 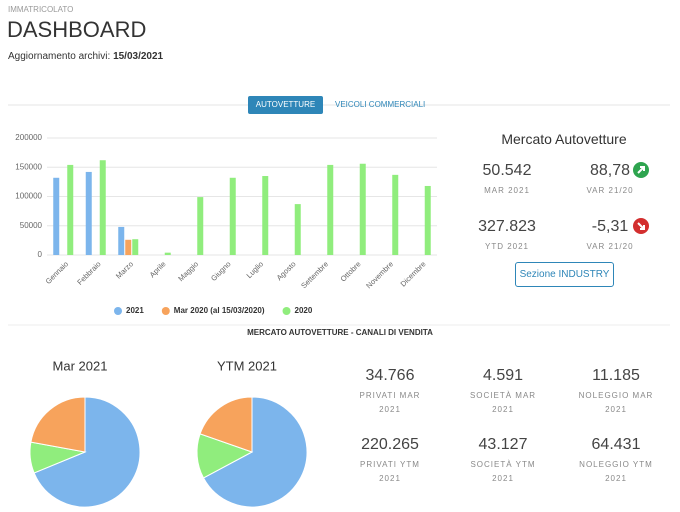 I want to click on tab-active: AUTOVETTURE, so click(x=285, y=105).